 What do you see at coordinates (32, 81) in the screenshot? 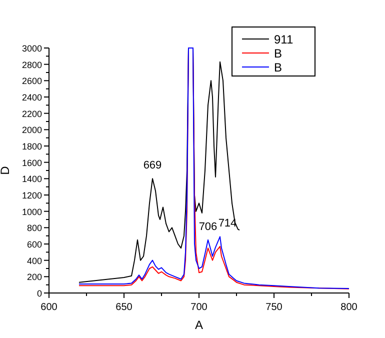
I see `y-tick-label: 2600` at bounding box center [32, 81].